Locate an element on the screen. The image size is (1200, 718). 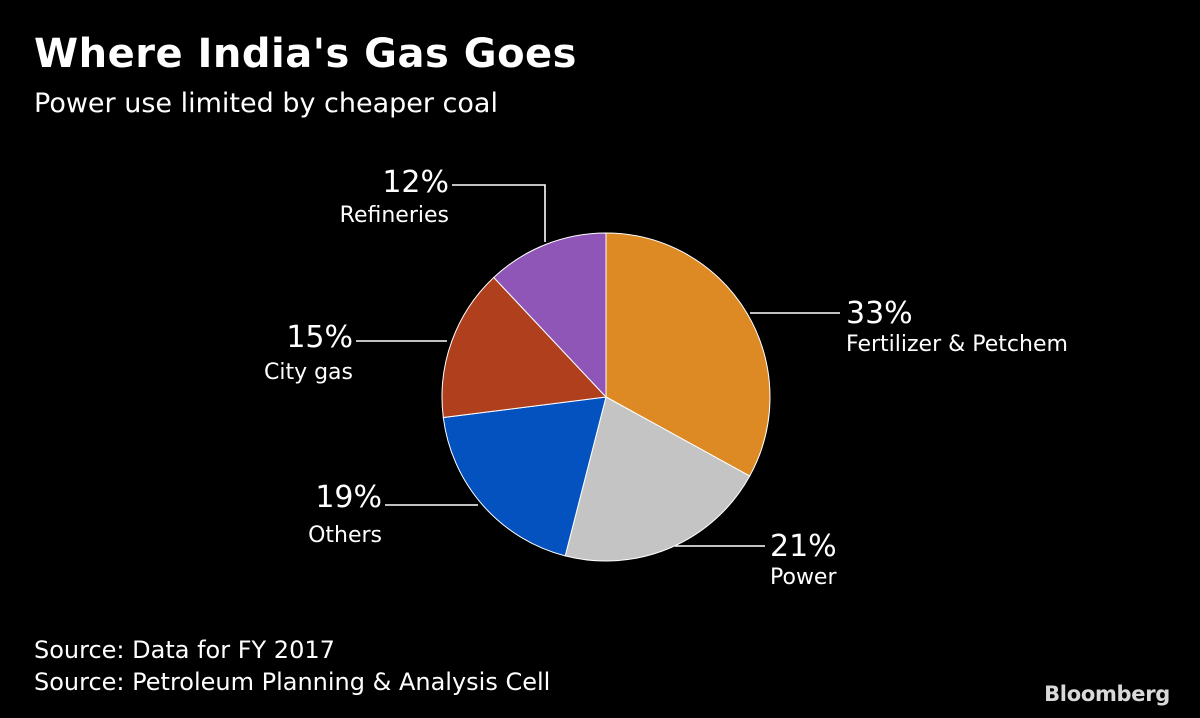
bloomberg-logo: Bloomberg is located at coordinates (1107, 694).